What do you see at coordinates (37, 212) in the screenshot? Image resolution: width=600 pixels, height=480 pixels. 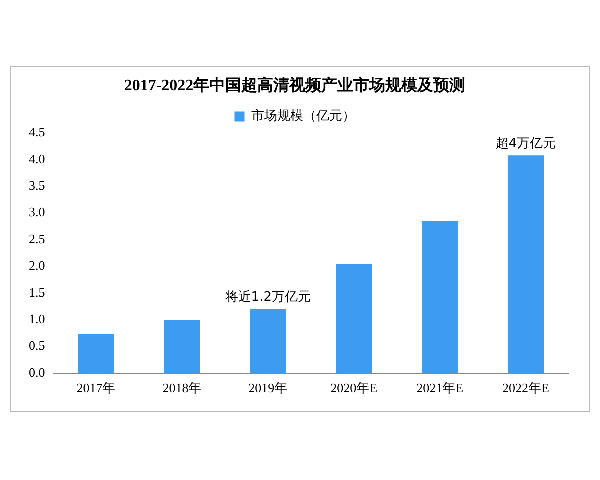 I see `y-tick-label: 3.0` at bounding box center [37, 212].